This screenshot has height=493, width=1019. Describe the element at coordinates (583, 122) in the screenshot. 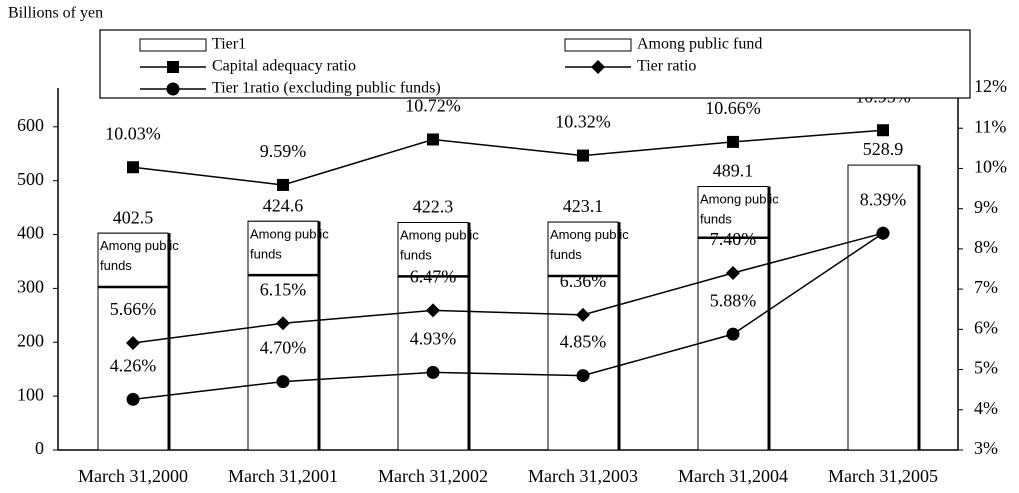

I see `data-label: 10.32%` at that location.